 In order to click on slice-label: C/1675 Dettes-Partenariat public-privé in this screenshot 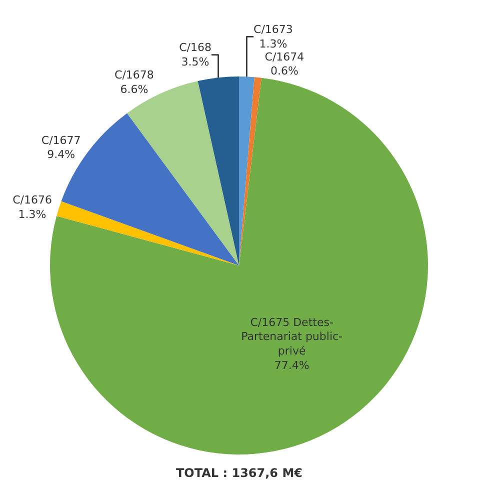, I will do `click(292, 337)`.